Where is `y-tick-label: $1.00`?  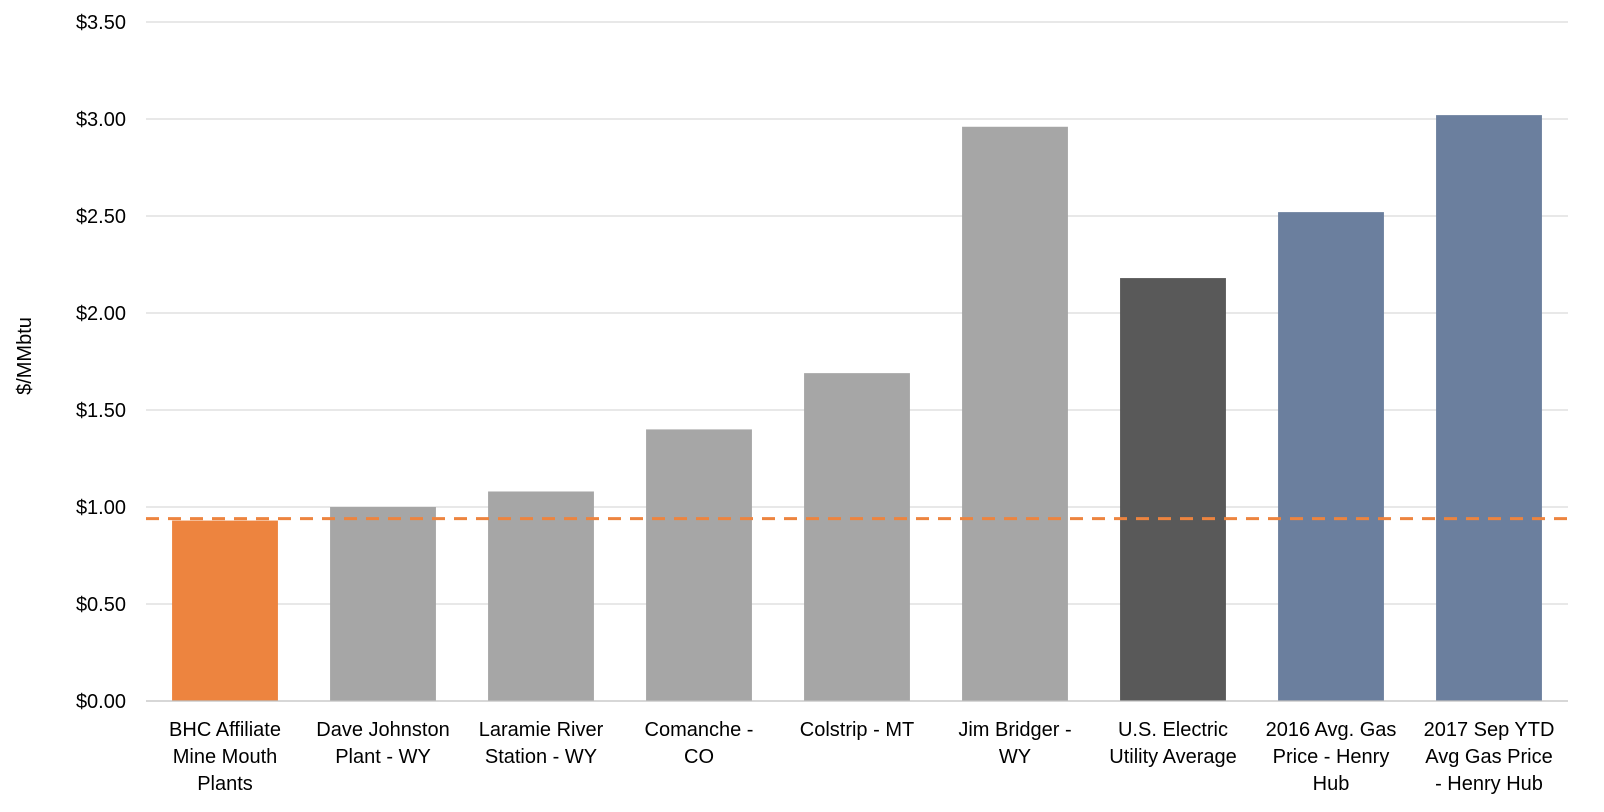 y-tick-label: $1.00 is located at coordinates (101, 508).